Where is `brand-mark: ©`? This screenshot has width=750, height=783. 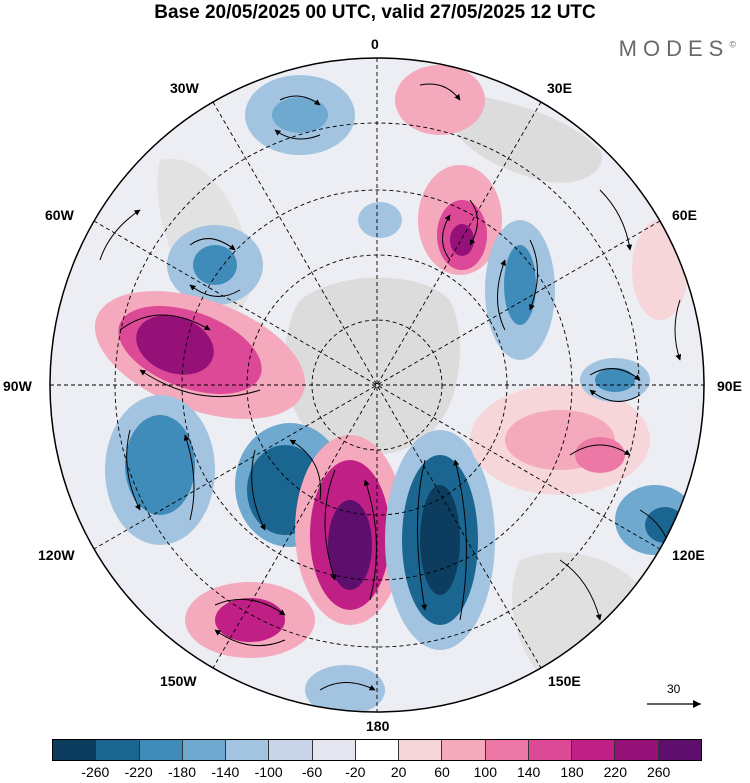
brand-mark: © is located at coordinates (732, 44).